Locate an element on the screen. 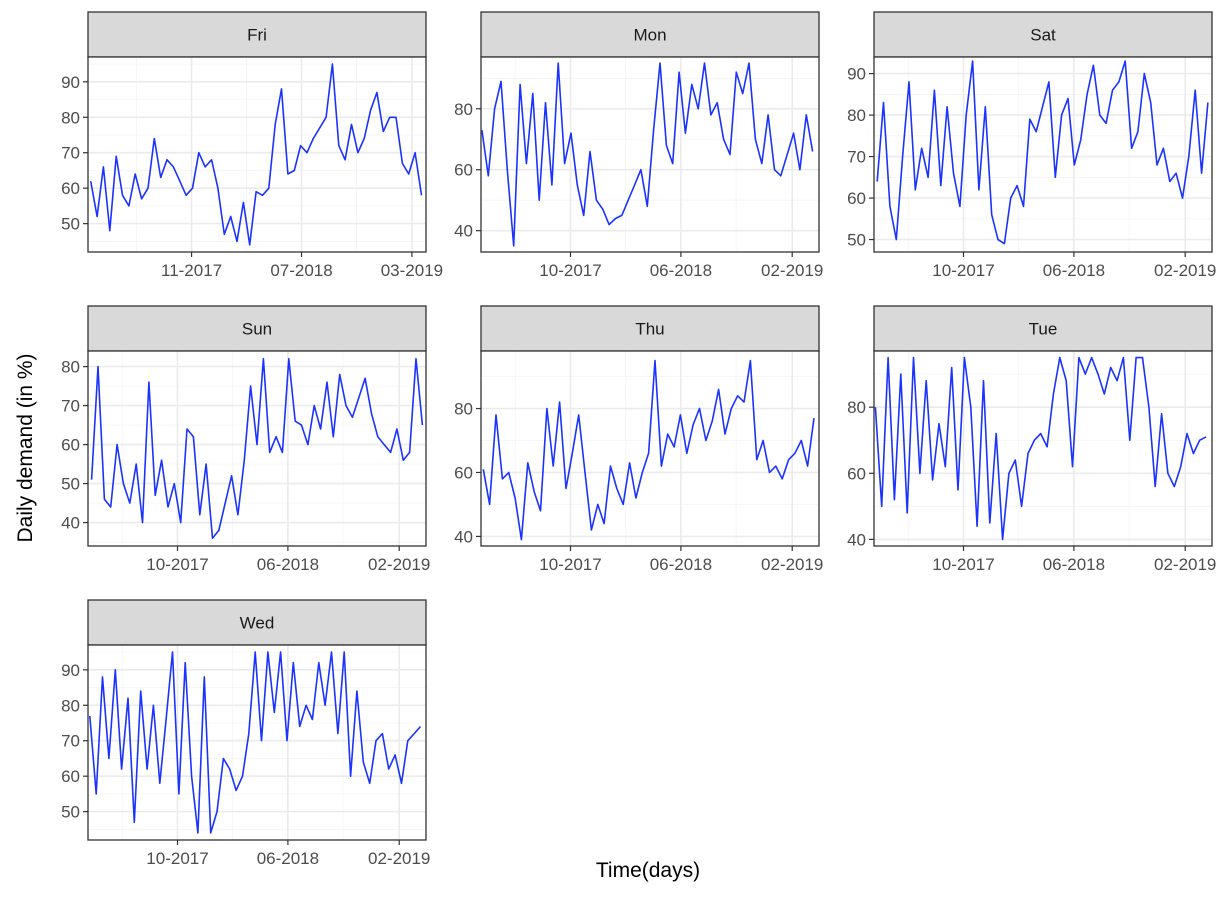 Image resolution: width=1225 pixels, height=911 pixels. series-line-wed is located at coordinates (255, 742).